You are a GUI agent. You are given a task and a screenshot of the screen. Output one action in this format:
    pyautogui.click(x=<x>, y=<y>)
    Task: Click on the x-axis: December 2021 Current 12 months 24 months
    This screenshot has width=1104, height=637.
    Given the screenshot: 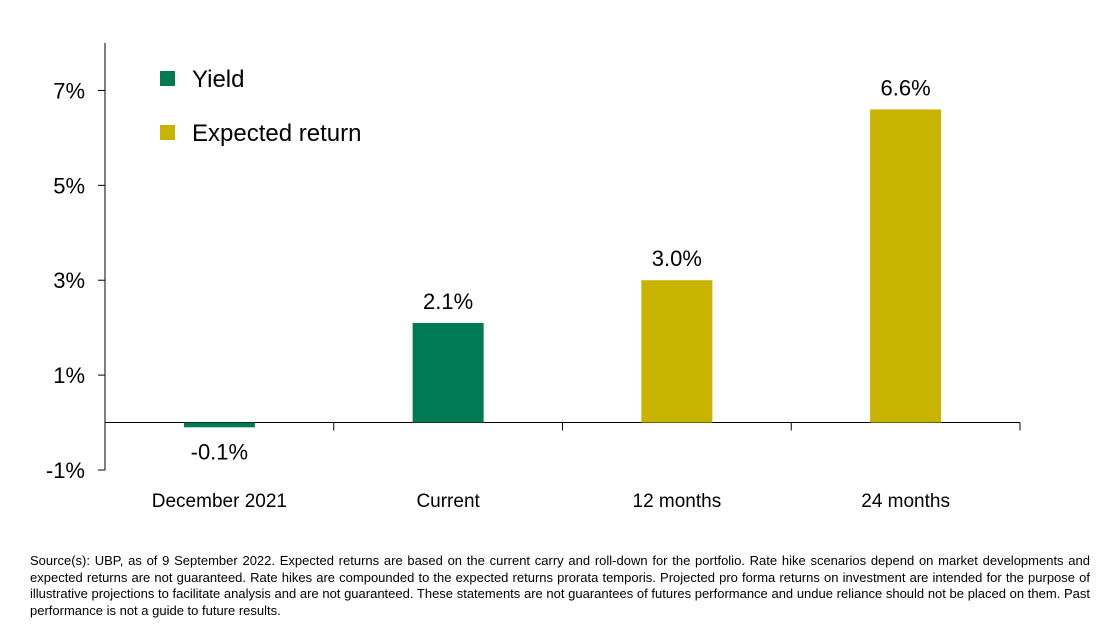 What is the action you would take?
    pyautogui.click(x=563, y=467)
    